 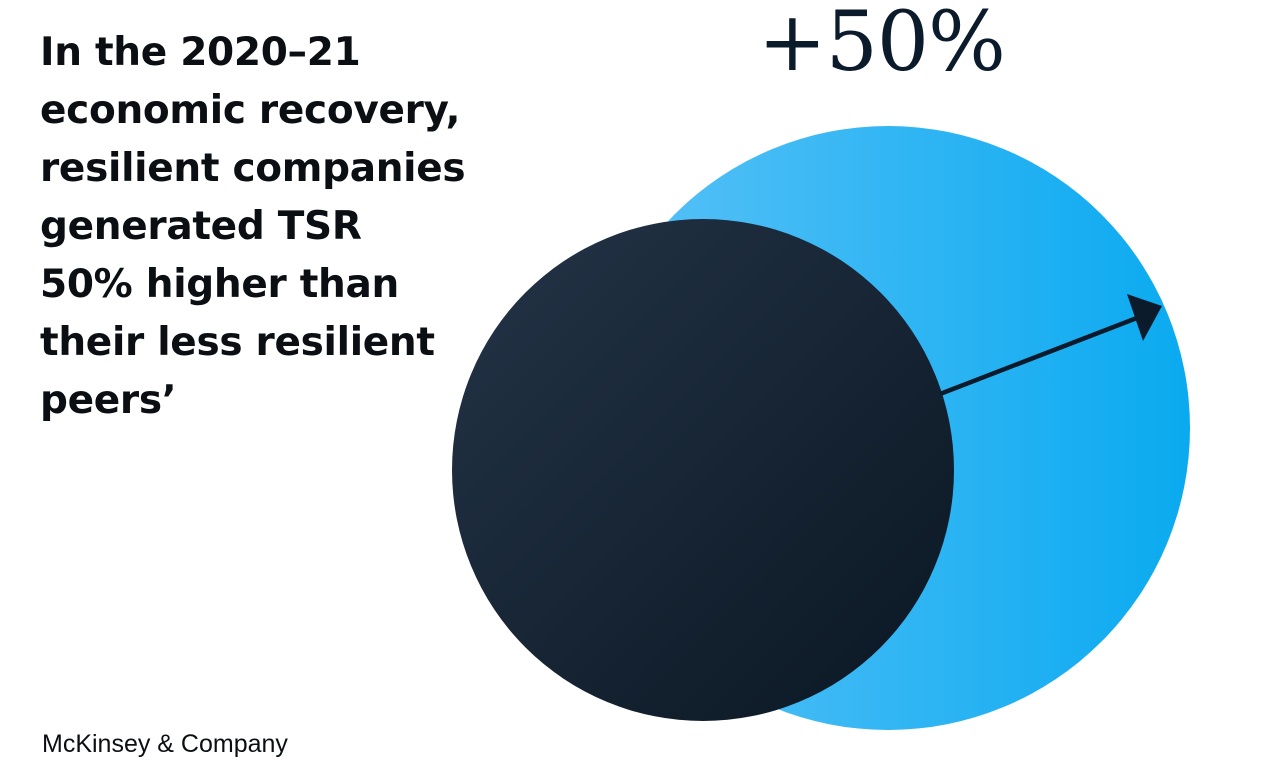 I want to click on growth-arrow-line, so click(x=1041, y=355).